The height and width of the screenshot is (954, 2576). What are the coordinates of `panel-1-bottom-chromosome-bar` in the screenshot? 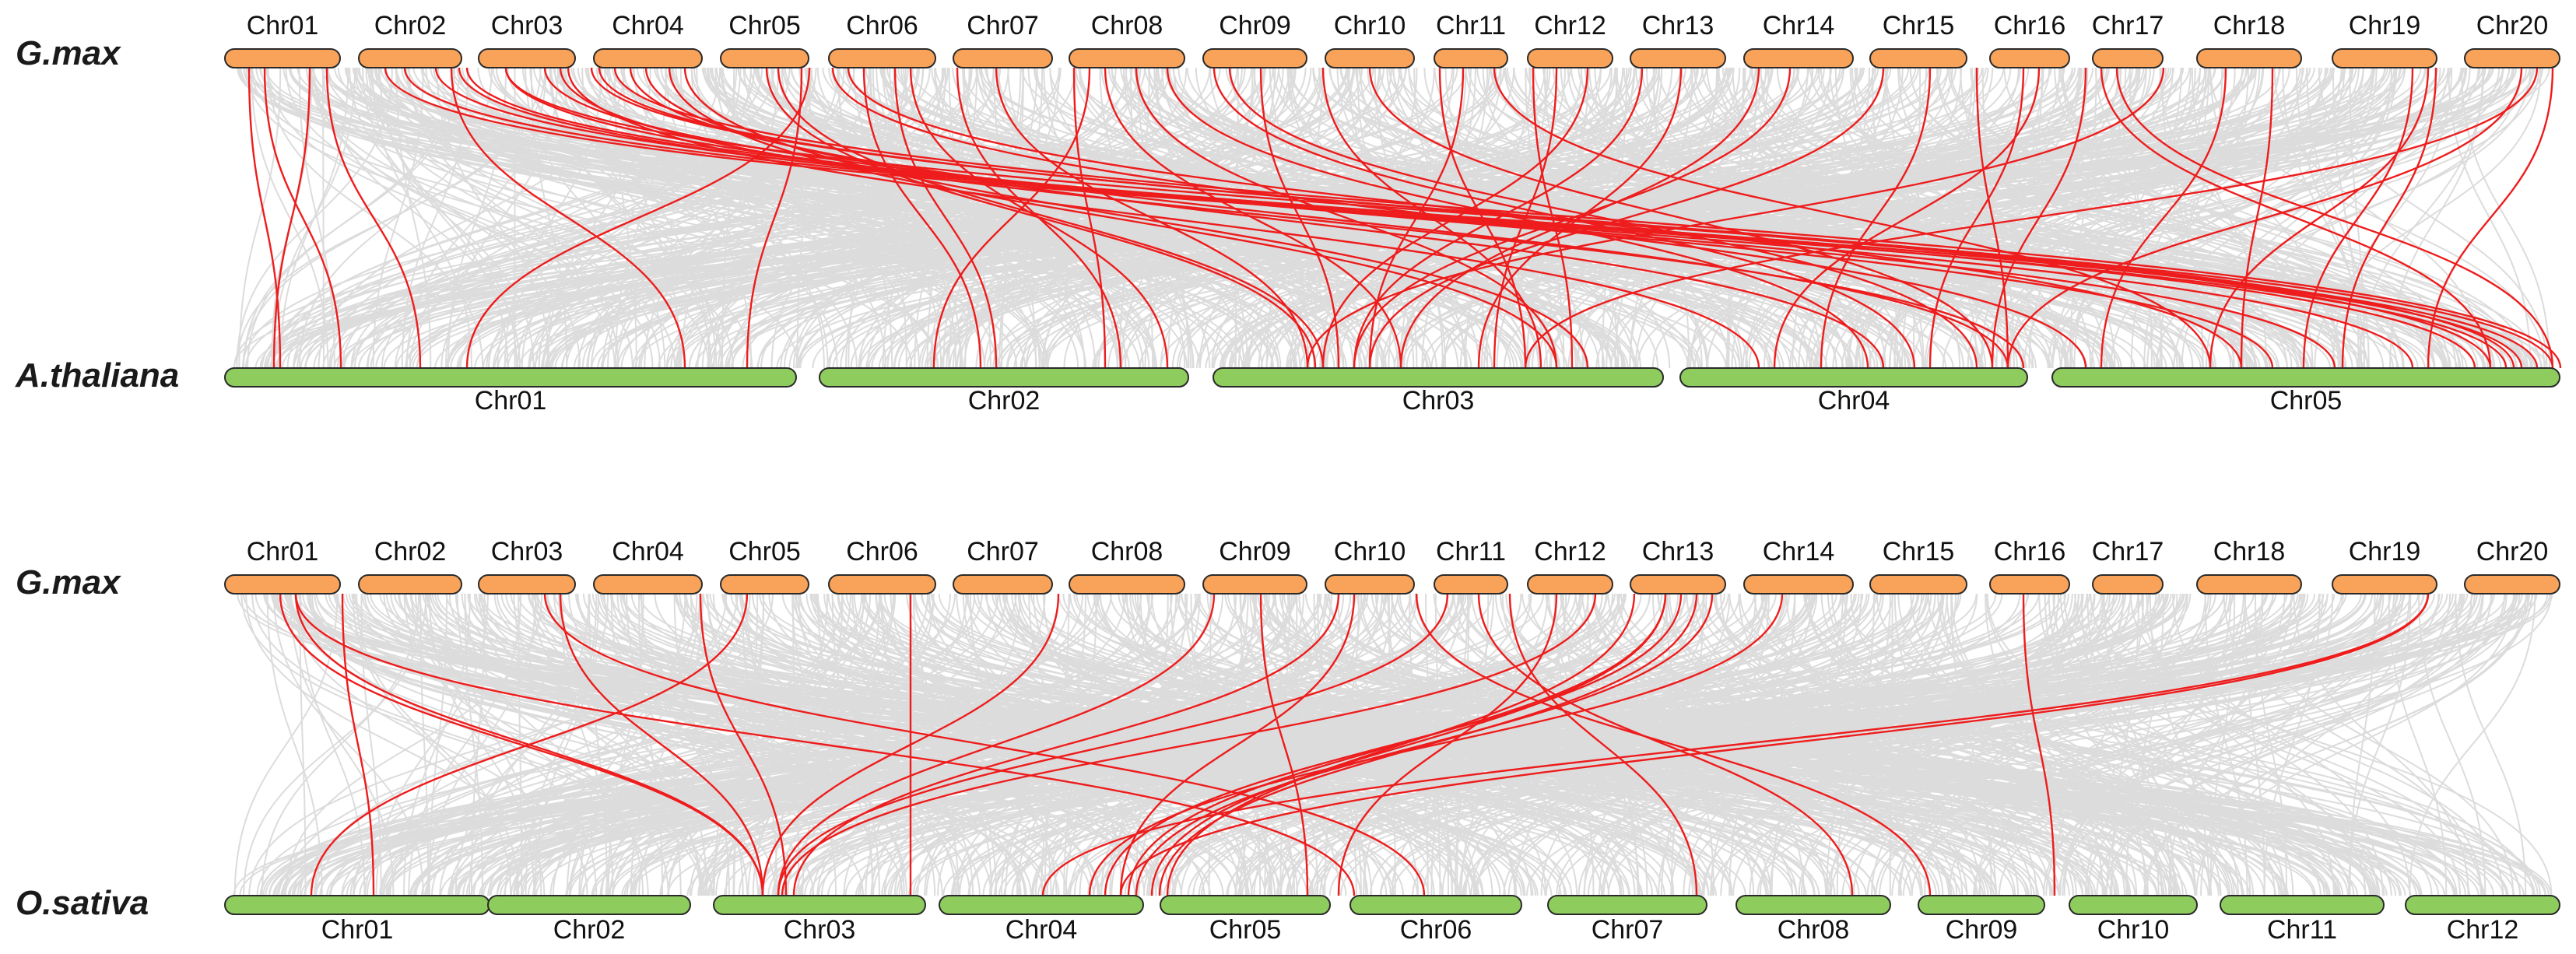 It's located at (1004, 377).